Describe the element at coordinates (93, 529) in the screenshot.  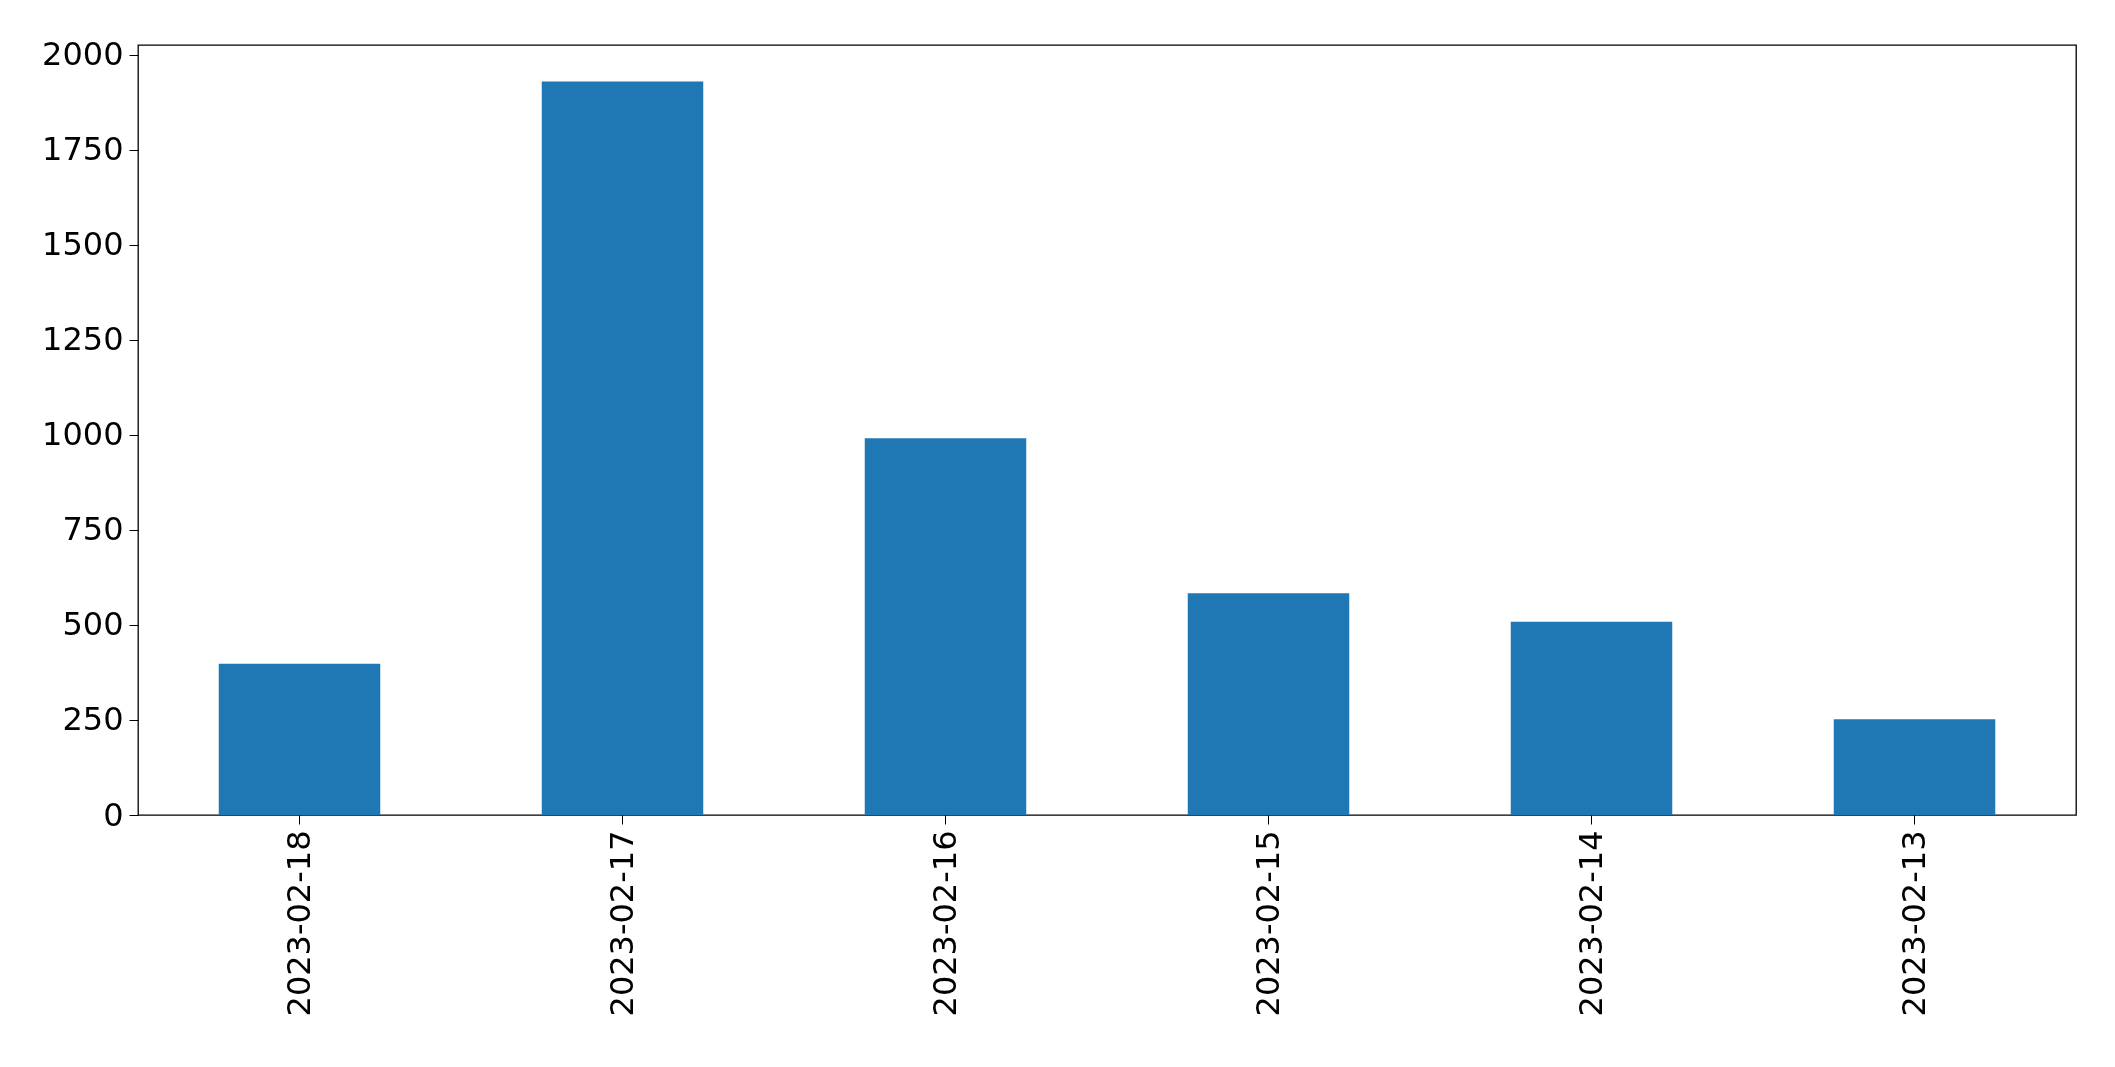
I see `y-tick-label: 750` at that location.